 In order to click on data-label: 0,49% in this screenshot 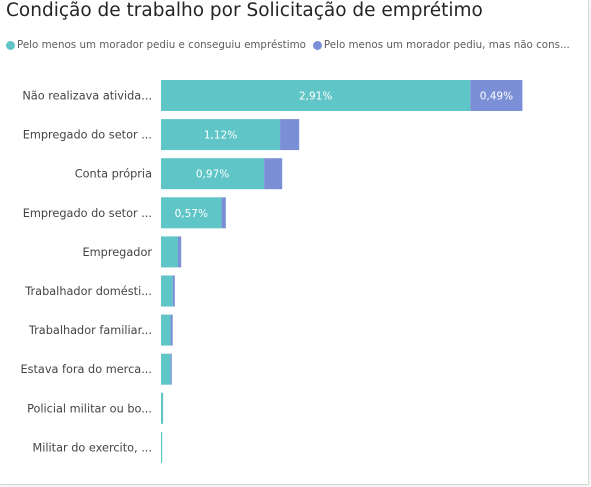, I will do `click(496, 97)`.